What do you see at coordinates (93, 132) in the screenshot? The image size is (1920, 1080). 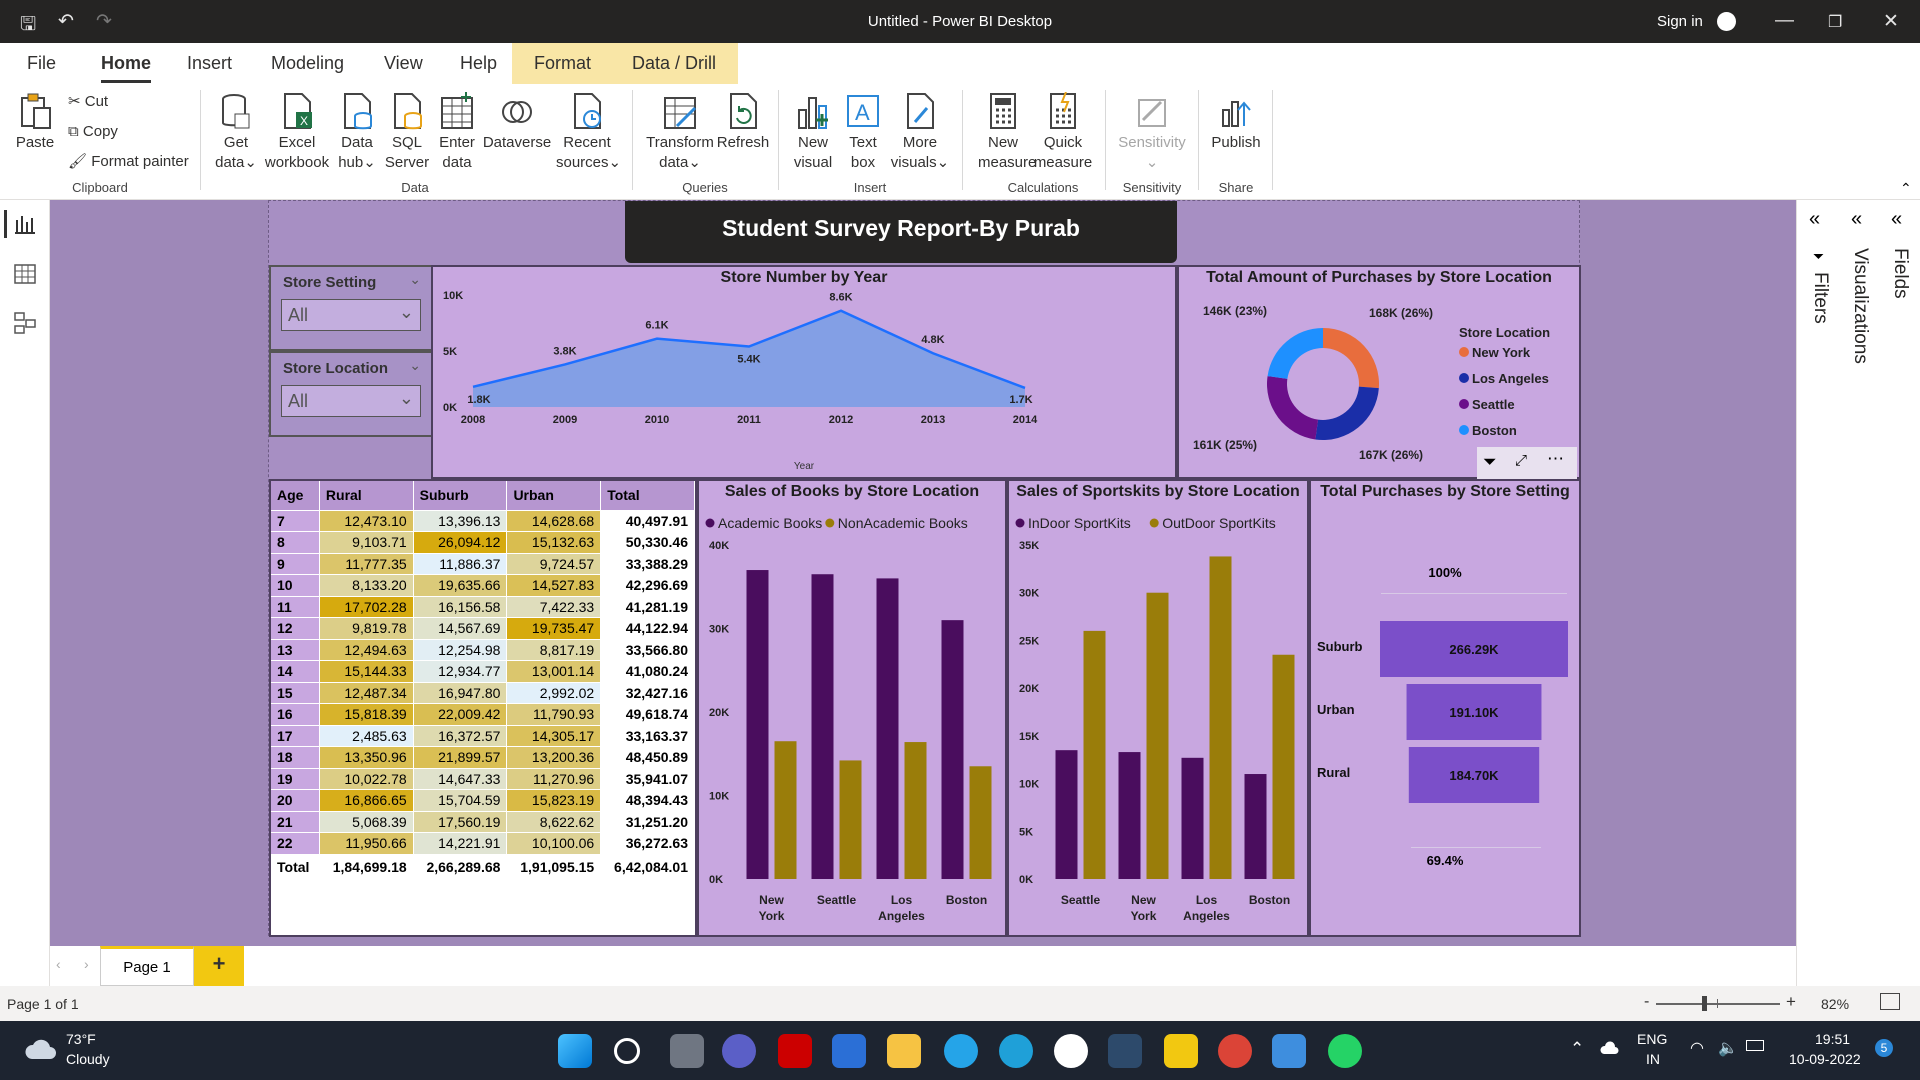 I see `copy-button: ⧉ Copy` at bounding box center [93, 132].